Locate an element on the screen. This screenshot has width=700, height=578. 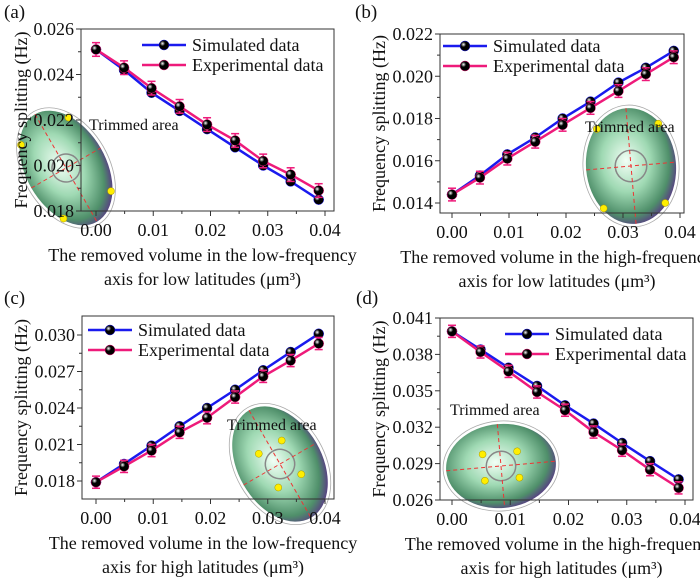
y-tick-label: 0.021 is located at coordinates (55, 445).